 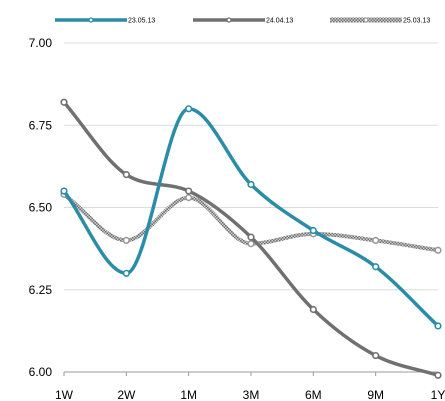 I want to click on x-tick-label: 9M, so click(x=375, y=394).